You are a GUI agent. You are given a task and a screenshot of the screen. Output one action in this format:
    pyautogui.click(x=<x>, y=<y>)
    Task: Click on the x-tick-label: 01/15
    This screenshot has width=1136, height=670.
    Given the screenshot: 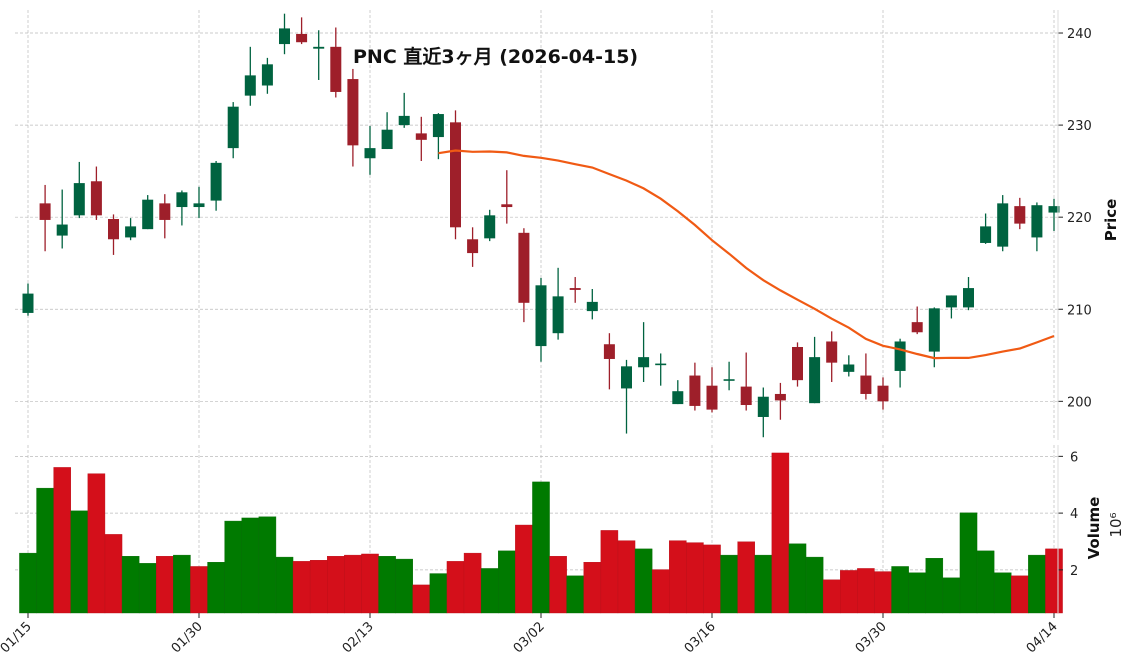 What is the action you would take?
    pyautogui.click(x=17, y=637)
    